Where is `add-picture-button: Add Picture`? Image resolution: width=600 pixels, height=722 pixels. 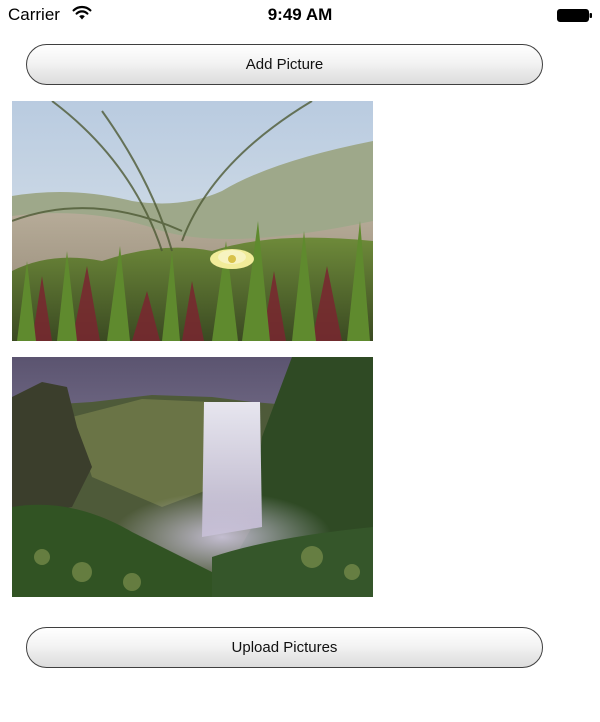
add-picture-button: Add Picture is located at coordinates (284, 64).